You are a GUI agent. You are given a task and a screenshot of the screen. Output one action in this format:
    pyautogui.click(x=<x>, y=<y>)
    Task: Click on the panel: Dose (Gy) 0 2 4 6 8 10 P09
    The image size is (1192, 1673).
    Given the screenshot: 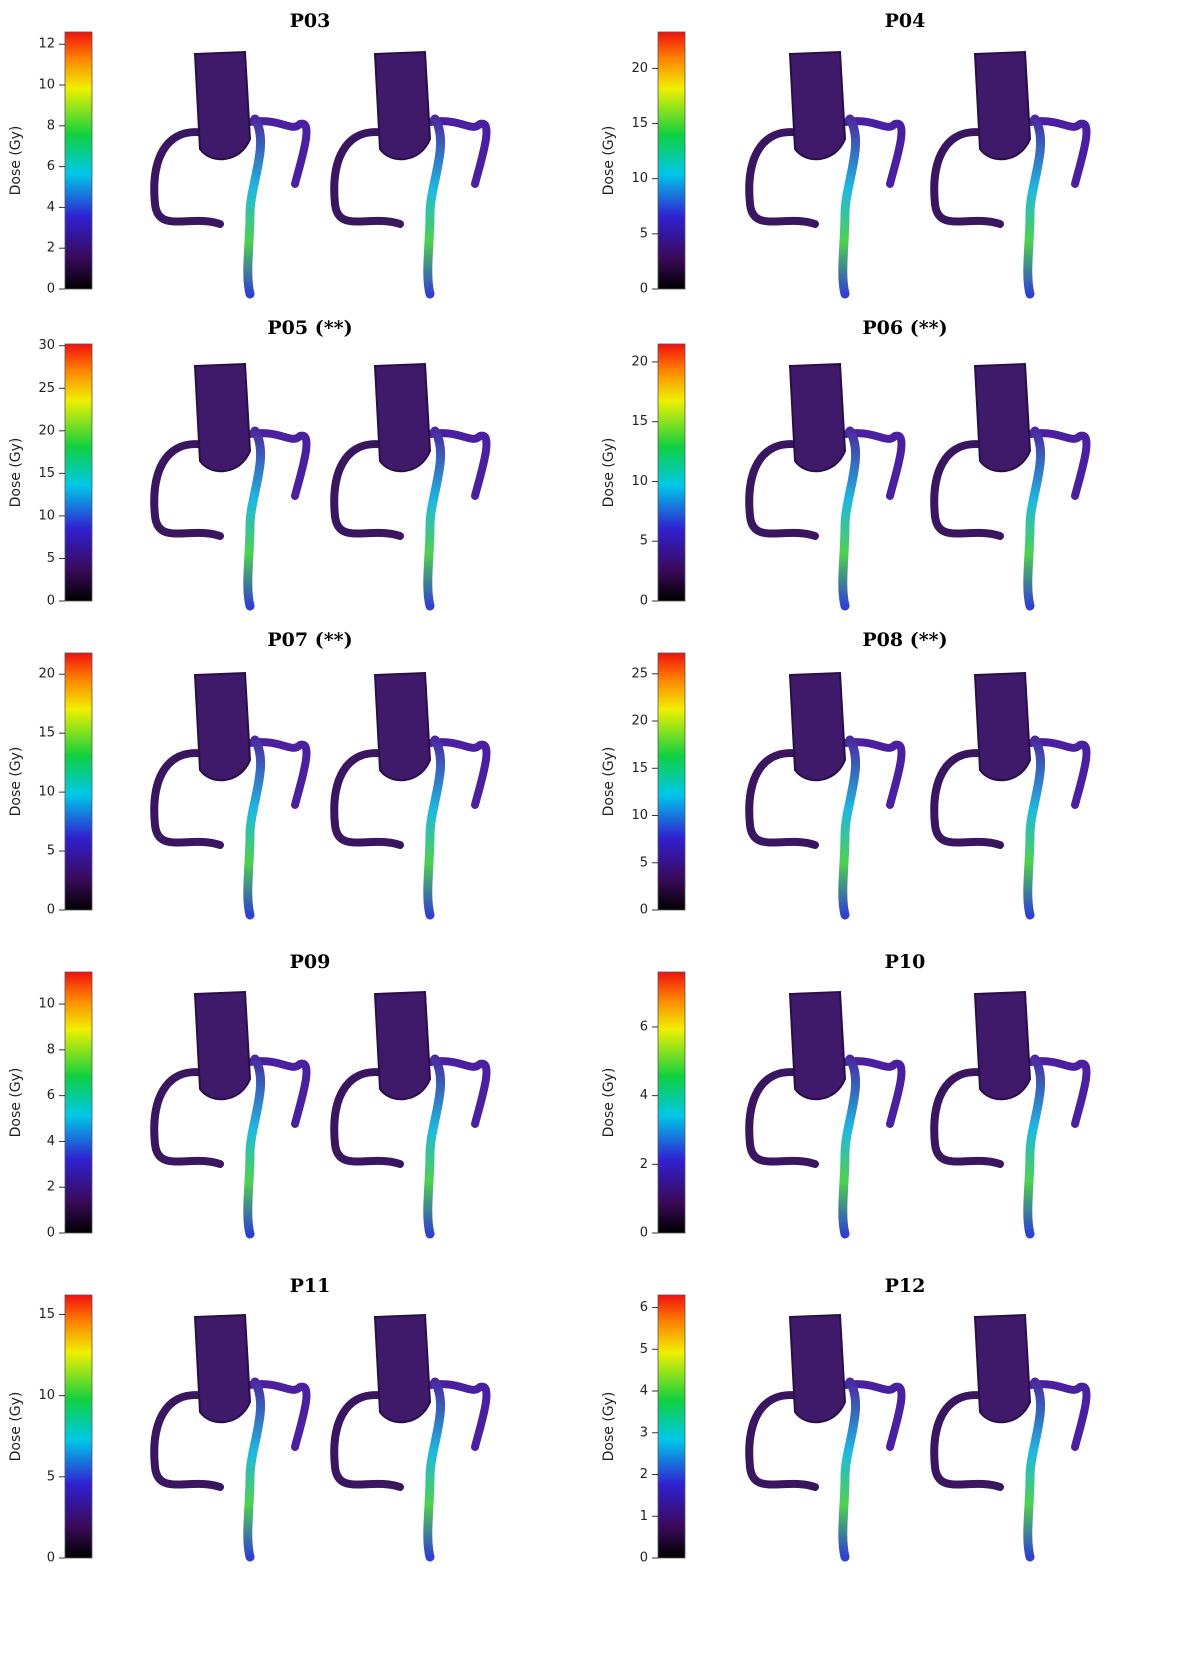 What is the action you would take?
    pyautogui.click(x=249, y=1096)
    